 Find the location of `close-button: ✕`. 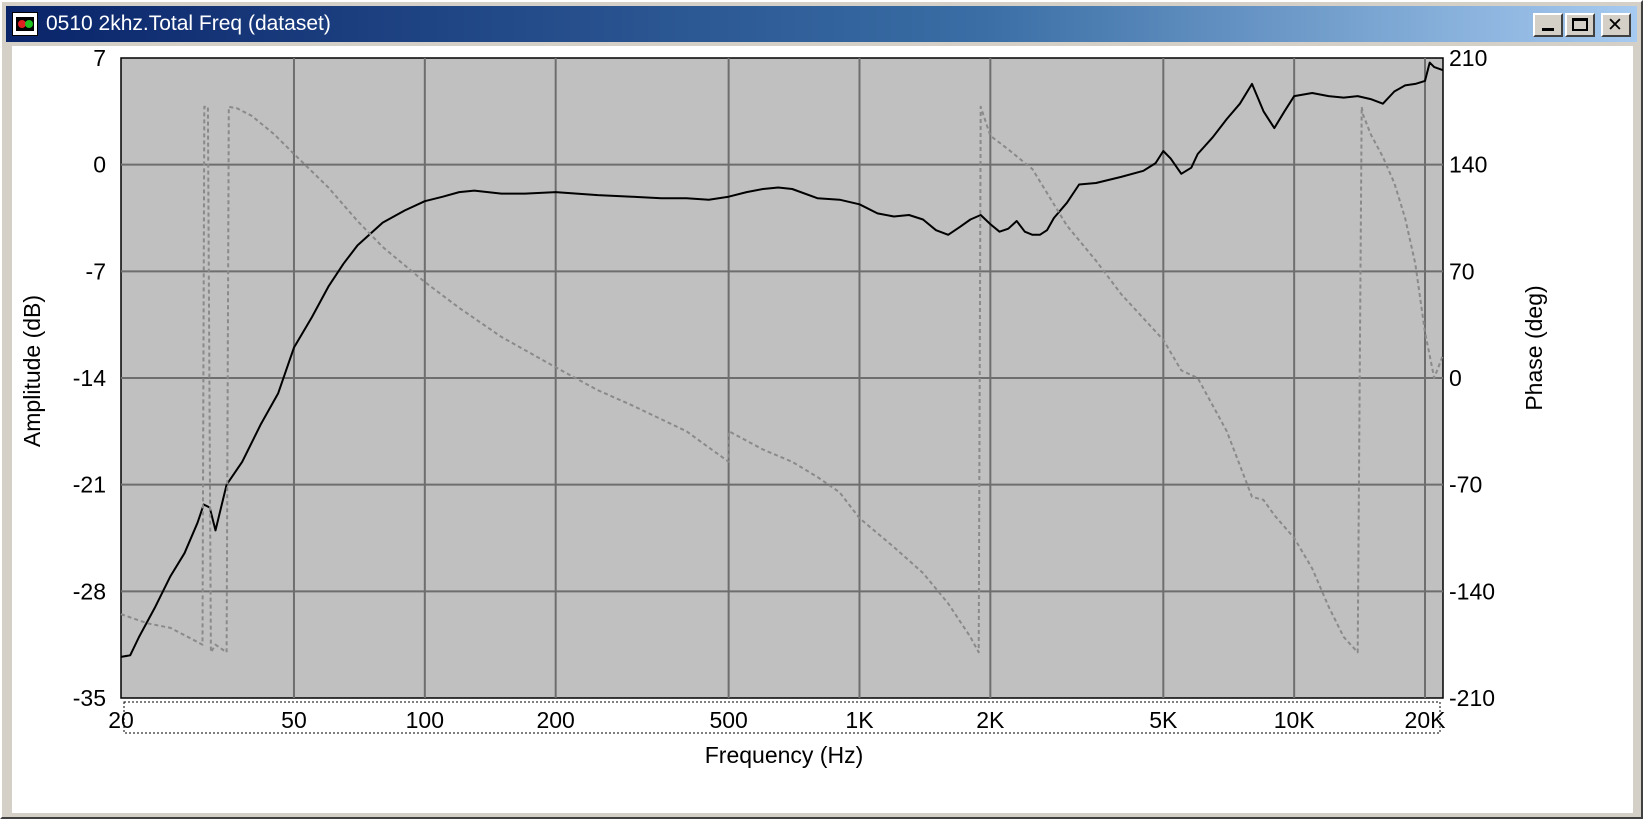

close-button: ✕ is located at coordinates (1616, 25).